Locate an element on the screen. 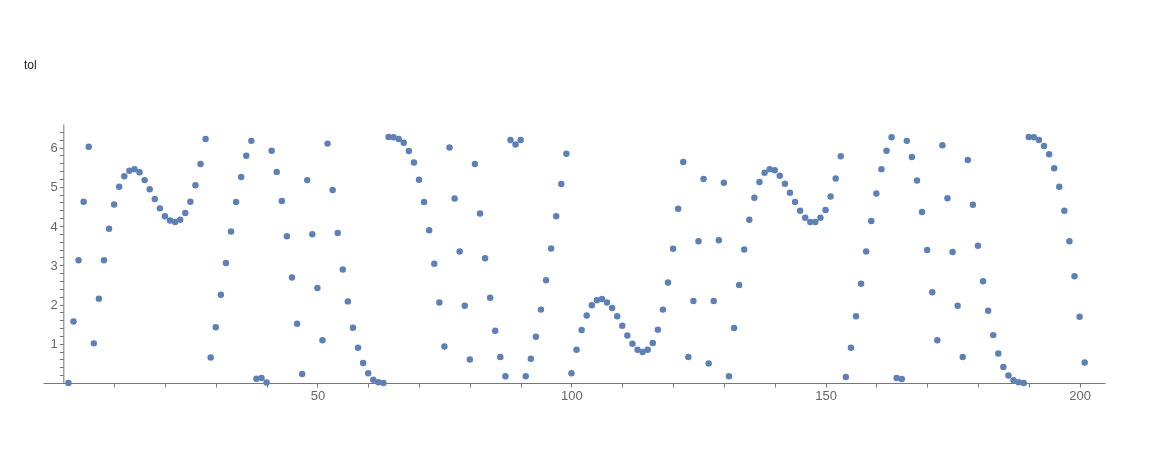 The width and height of the screenshot is (1152, 458). x-tick-label: 50 is located at coordinates (318, 395).